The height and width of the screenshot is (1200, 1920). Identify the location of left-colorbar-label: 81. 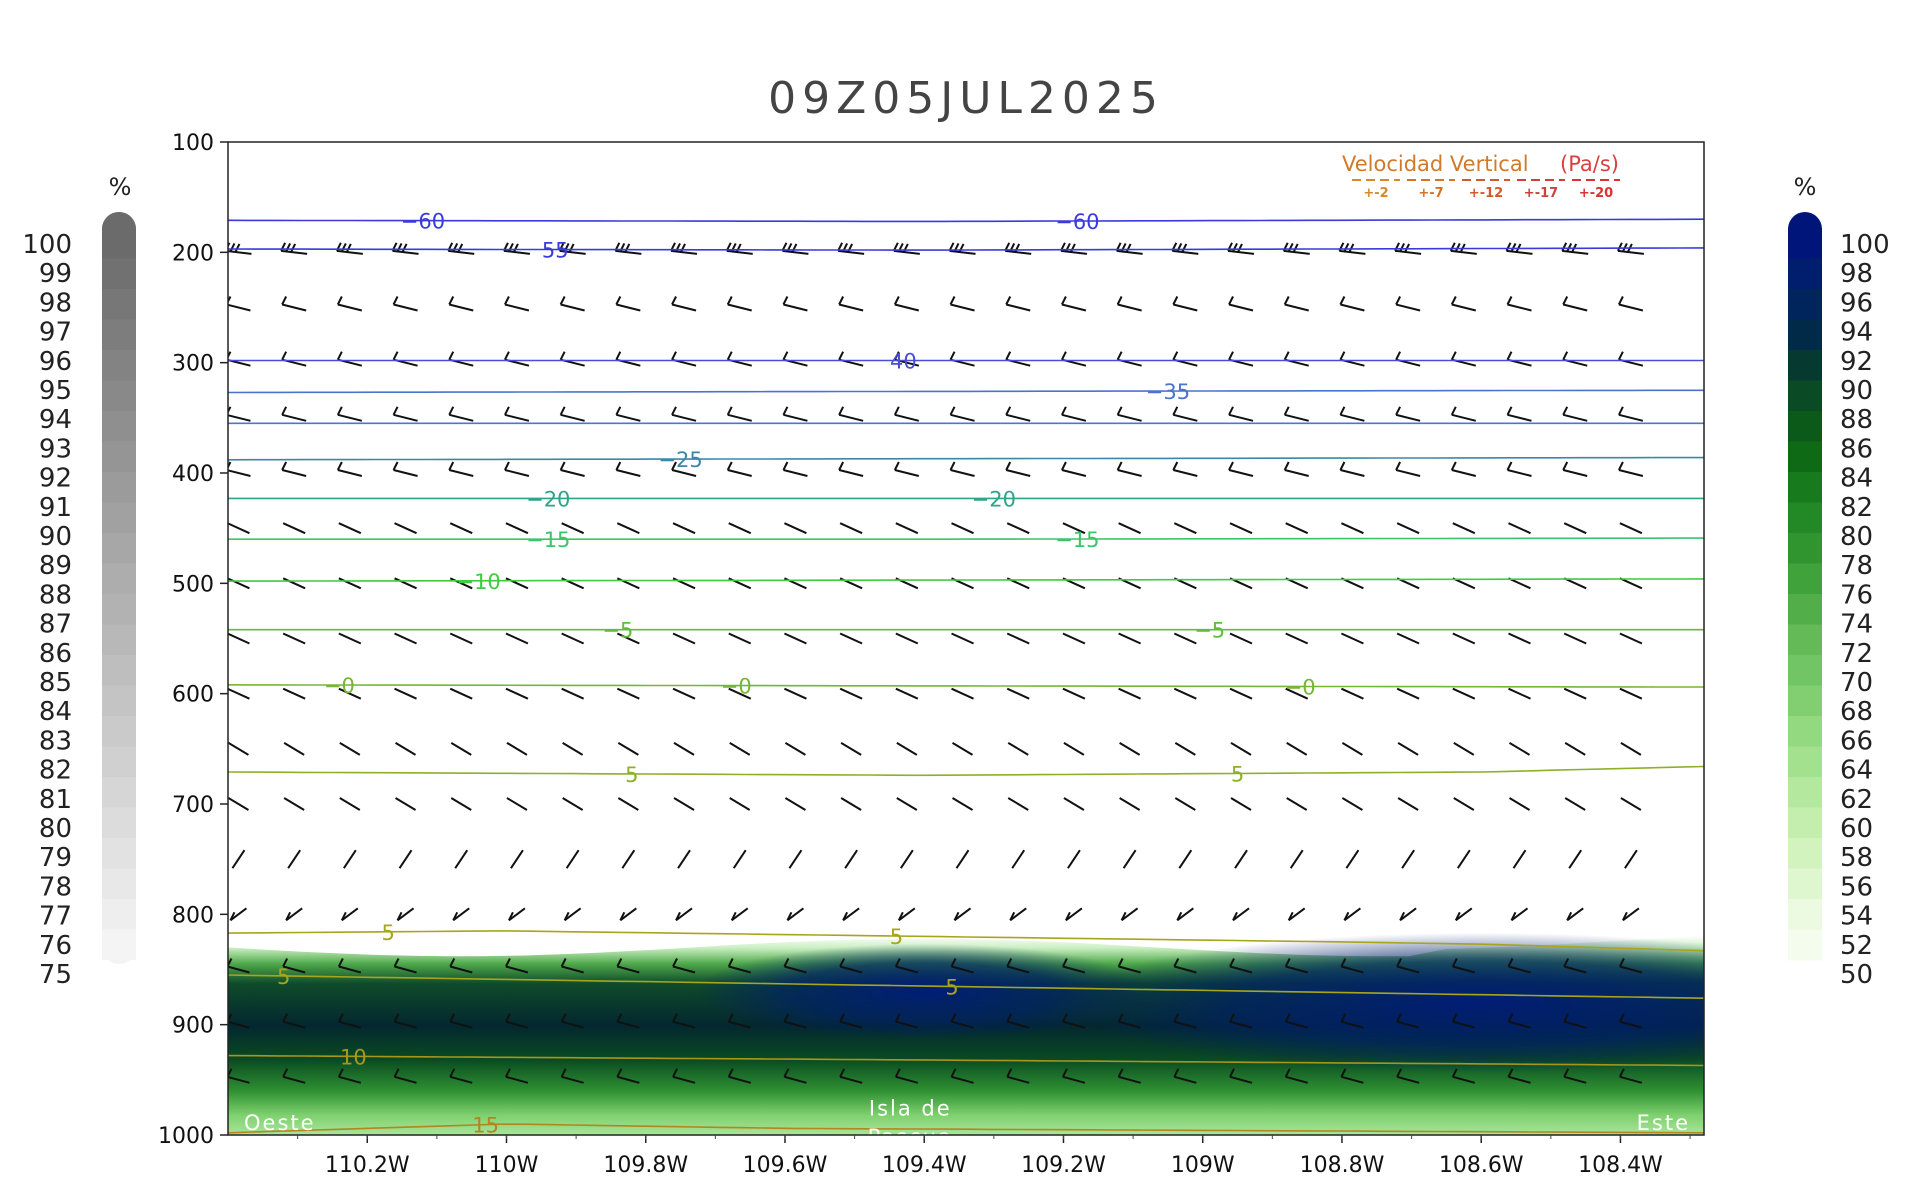
(55, 800).